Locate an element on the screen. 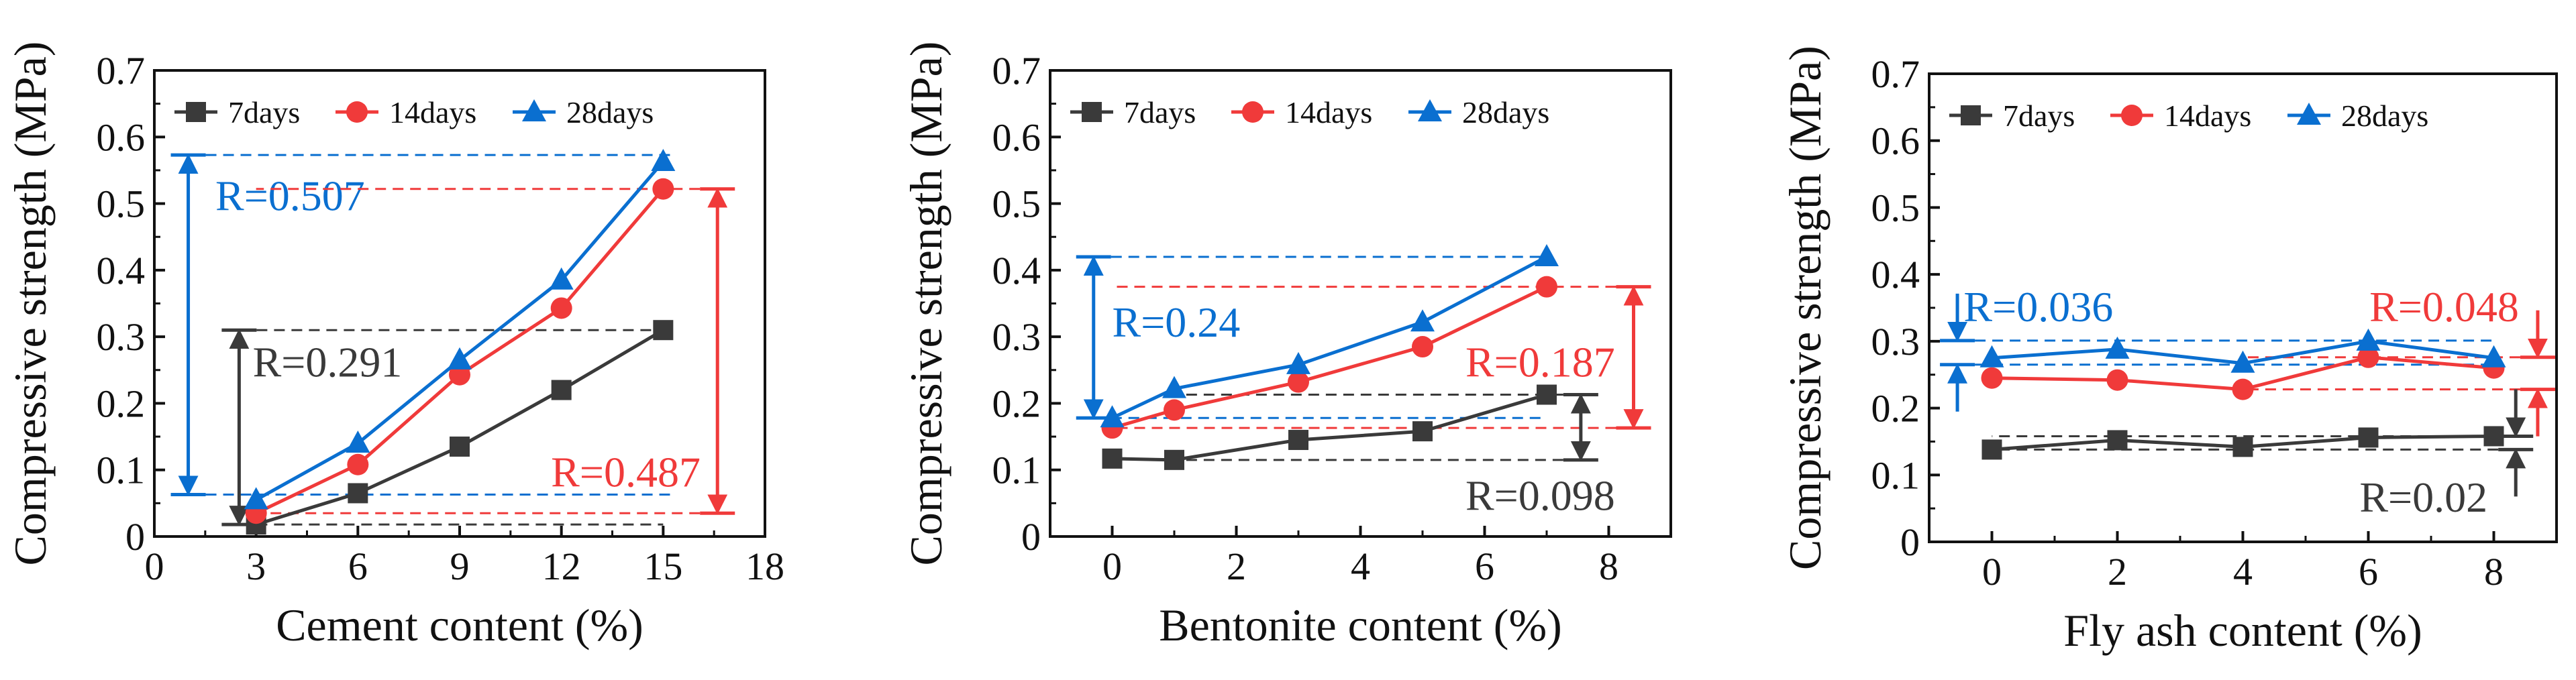 The width and height of the screenshot is (2576, 680). chart-2-legend-14days-marker is located at coordinates (1253, 112).